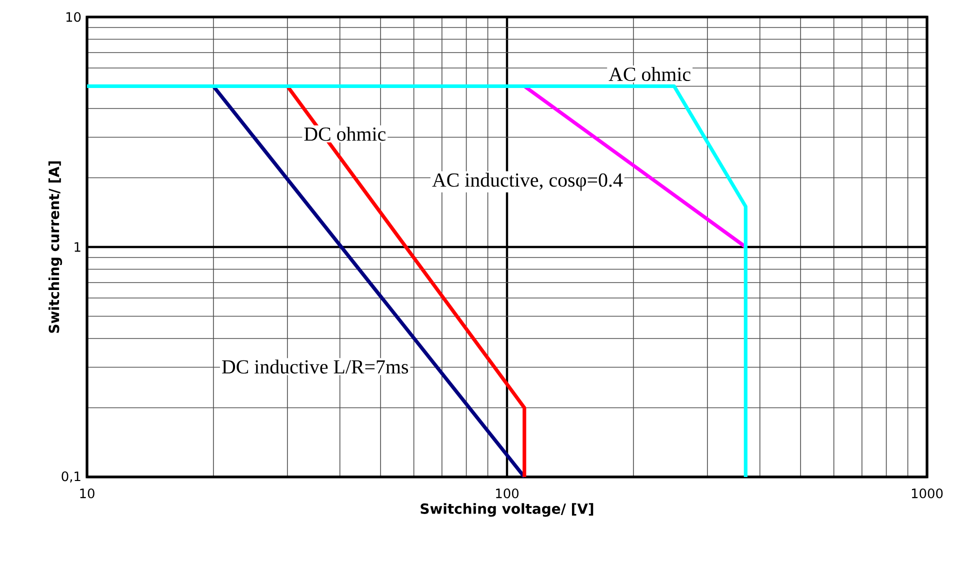 Image resolution: width=954 pixels, height=562 pixels. Describe the element at coordinates (507, 493) in the screenshot. I see `x-tick-label: 100` at that location.